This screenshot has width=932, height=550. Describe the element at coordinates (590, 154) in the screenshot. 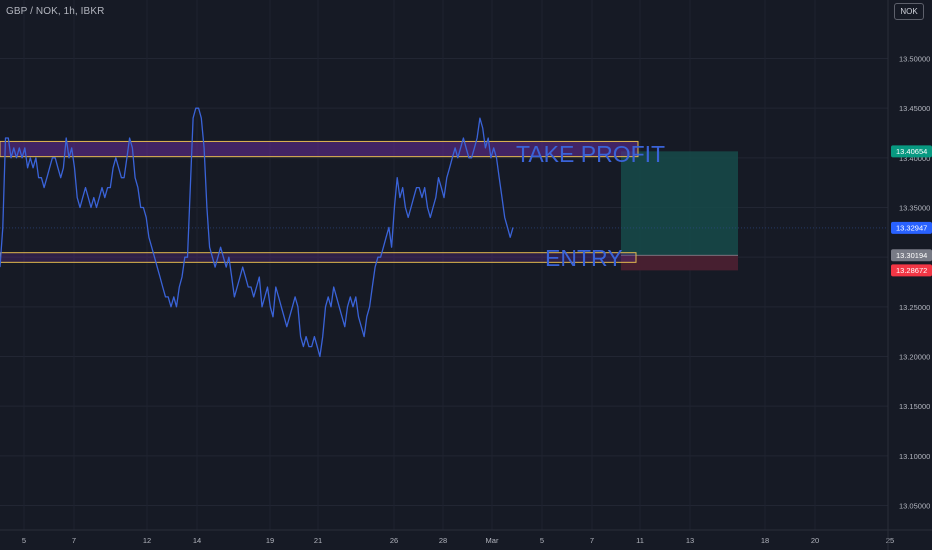

I see `take-profit-label: TAKE PROFIT` at that location.